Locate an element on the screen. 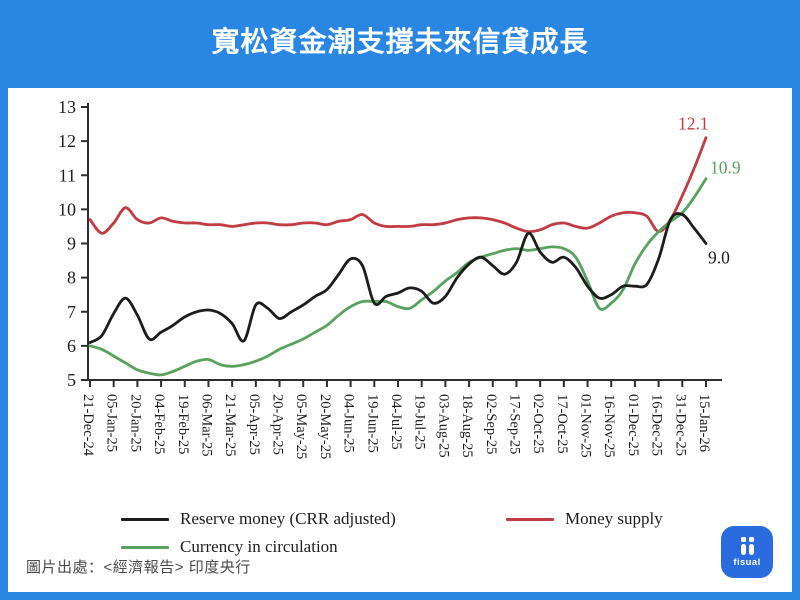 This screenshot has height=600, width=800. x-tick-label: 04-Jul-25 is located at coordinates (396, 422).